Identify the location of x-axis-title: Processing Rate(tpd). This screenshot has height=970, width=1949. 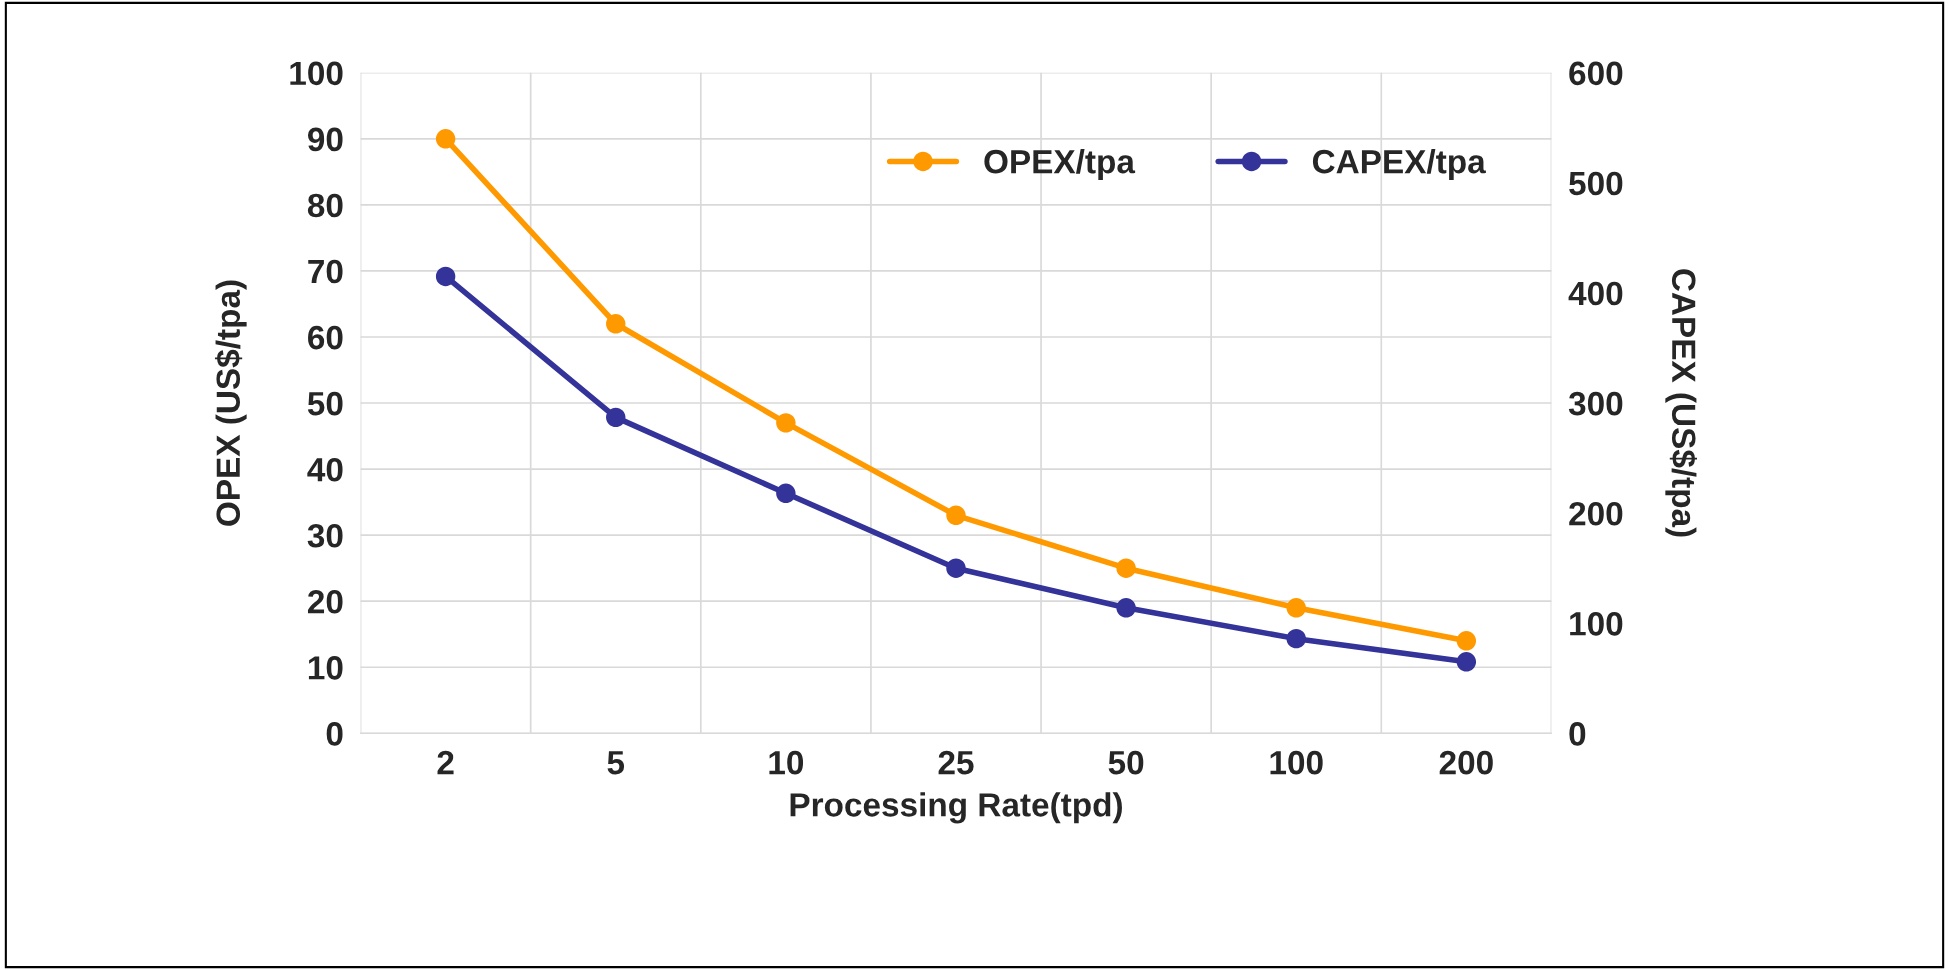
(956, 808).